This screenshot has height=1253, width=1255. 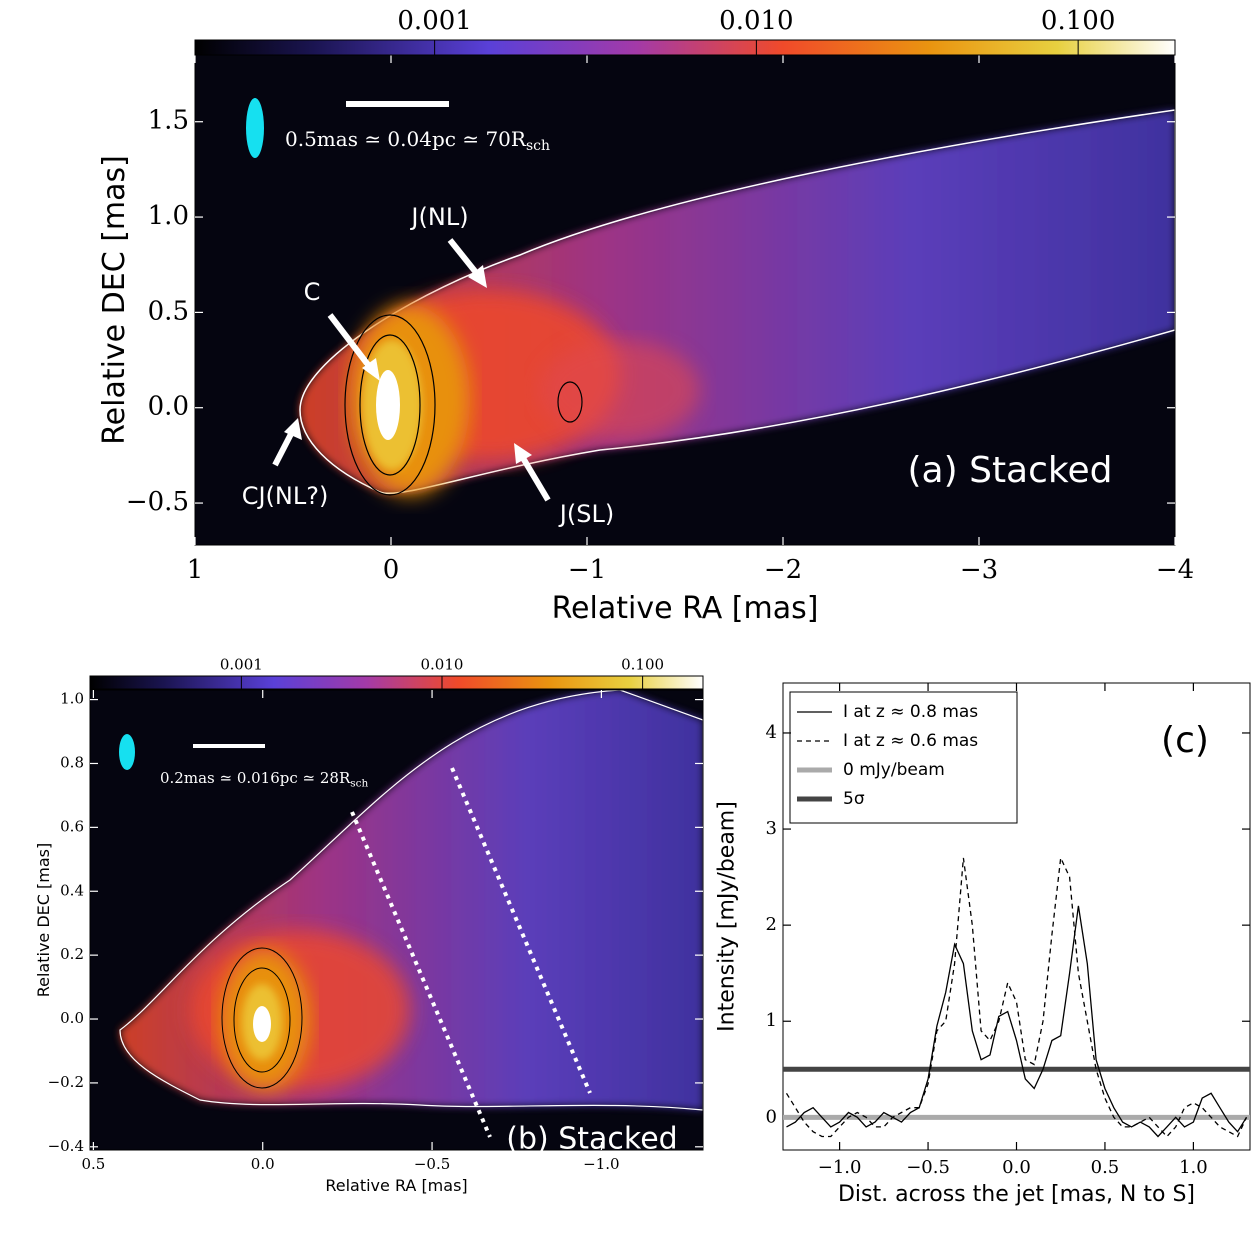 I want to click on panel-title: (a) Stacked, so click(x=1010, y=470).